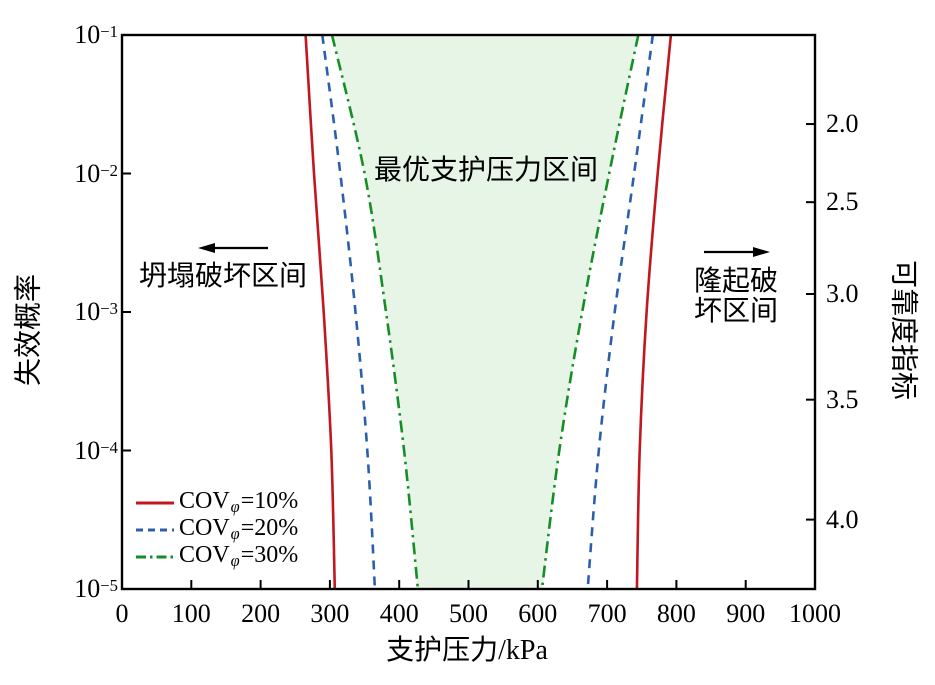 Image resolution: width=935 pixels, height=685 pixels. Describe the element at coordinates (155, 529) in the screenshot. I see `legend-line-sample-cov20` at that location.